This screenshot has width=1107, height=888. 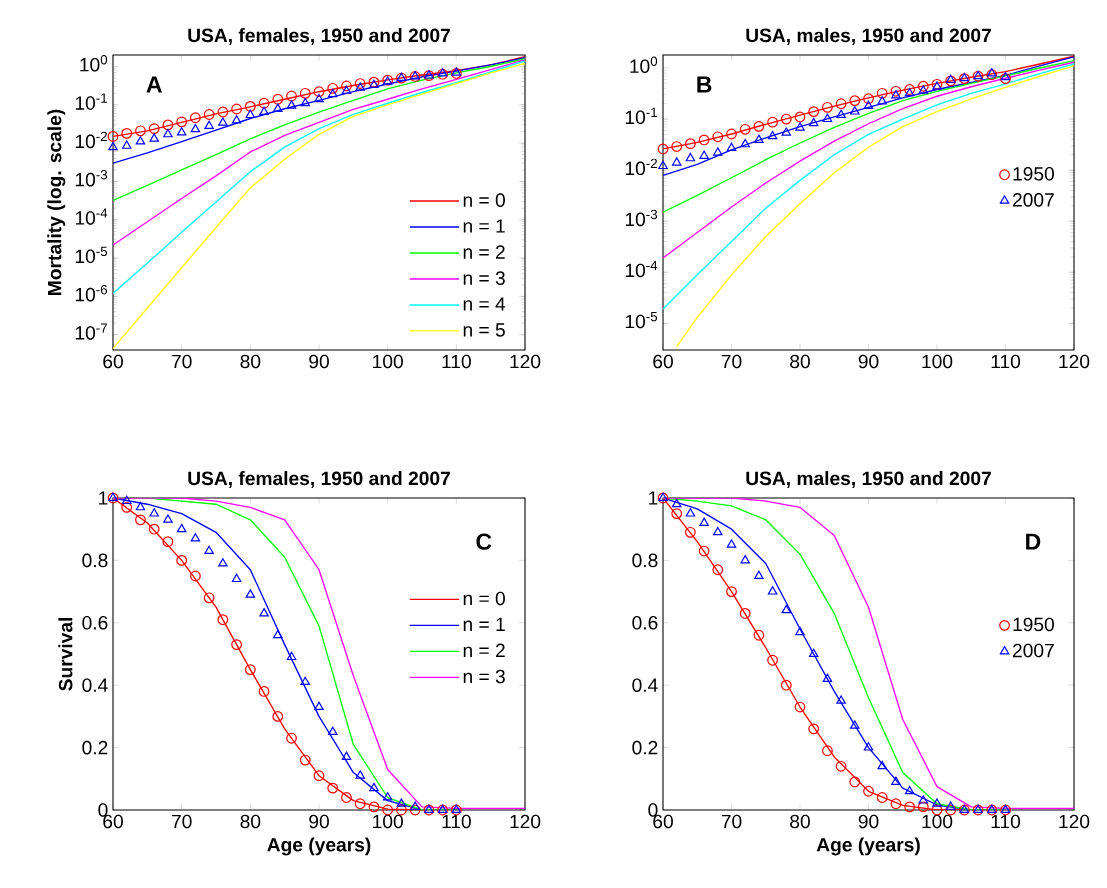 I want to click on y-tick-label: 10$^{-4}$, so click(x=91, y=216).